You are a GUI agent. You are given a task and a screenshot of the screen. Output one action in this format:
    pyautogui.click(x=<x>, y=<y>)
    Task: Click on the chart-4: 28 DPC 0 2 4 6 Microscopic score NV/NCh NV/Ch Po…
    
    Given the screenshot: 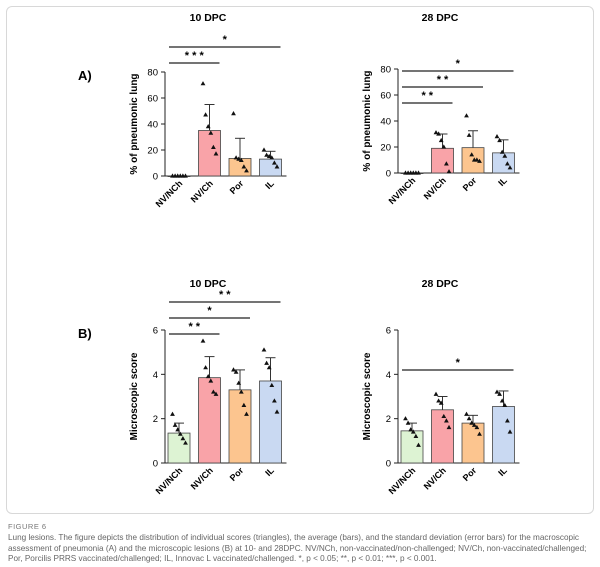 What is the action you would take?
    pyautogui.click(x=441, y=387)
    